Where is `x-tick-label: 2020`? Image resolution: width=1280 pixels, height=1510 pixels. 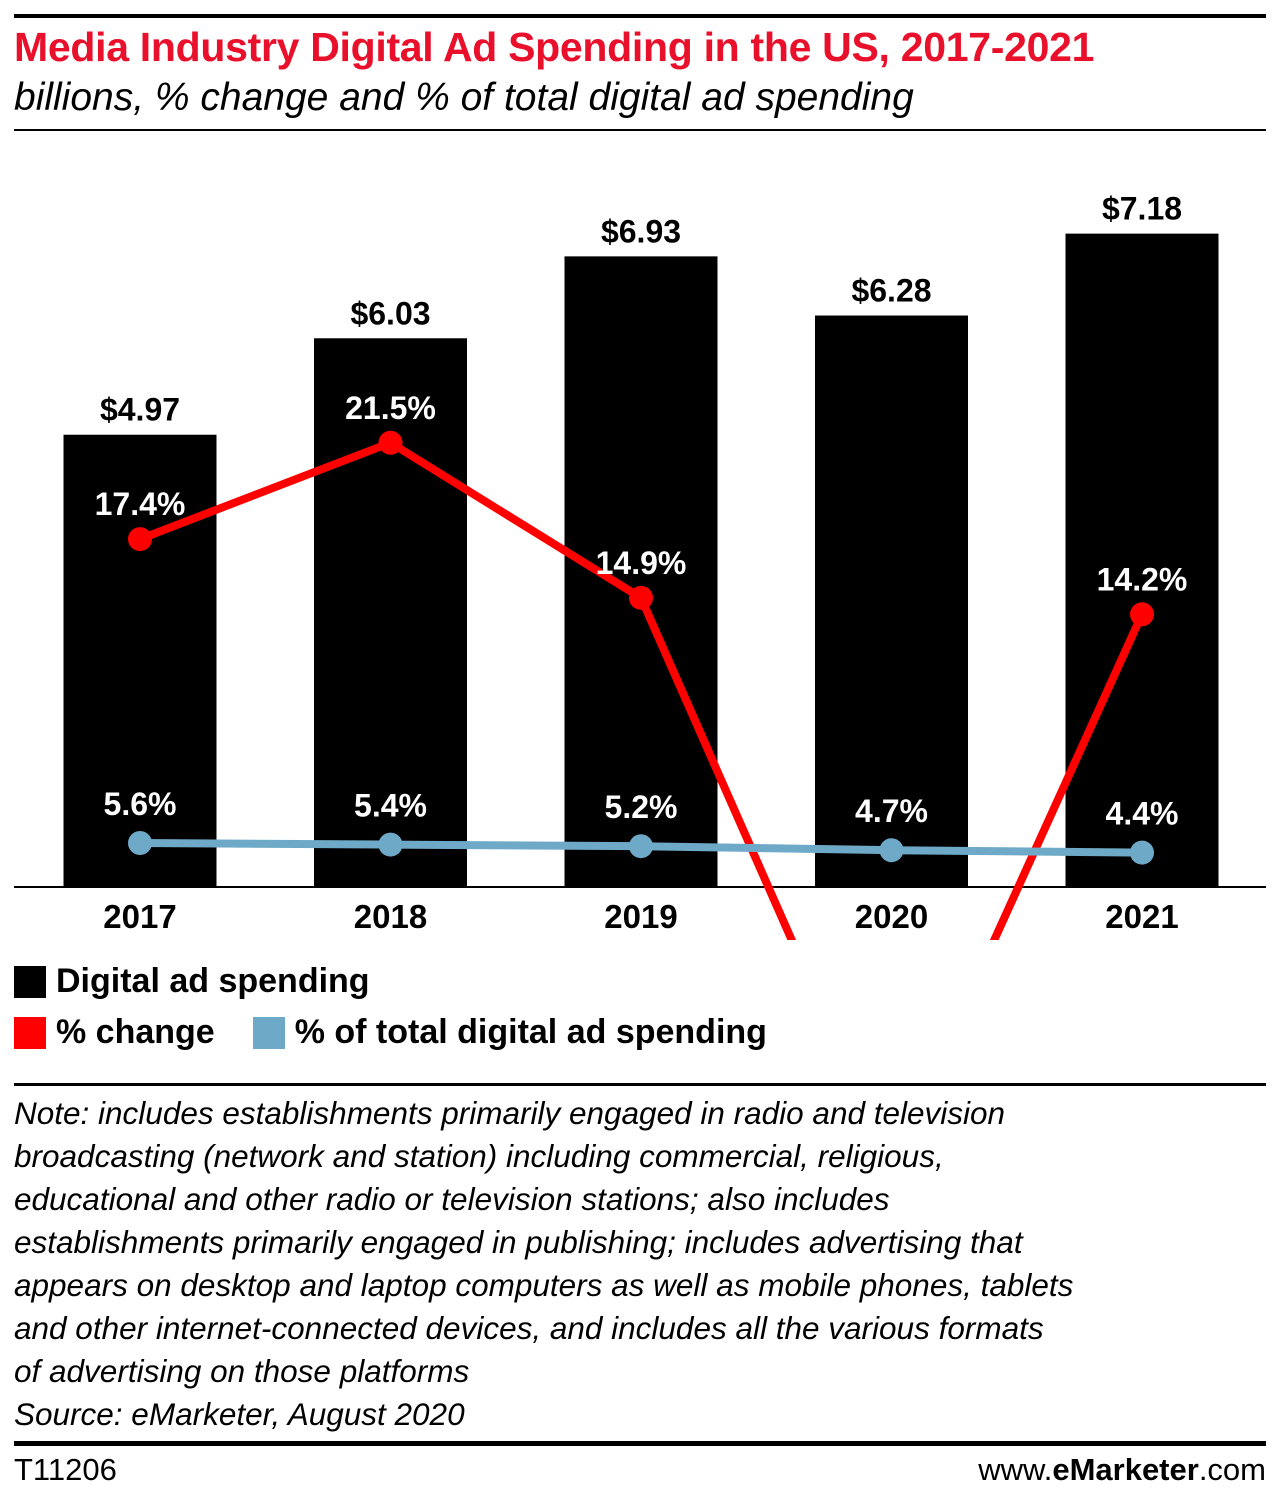
x-tick-label: 2020 is located at coordinates (891, 916).